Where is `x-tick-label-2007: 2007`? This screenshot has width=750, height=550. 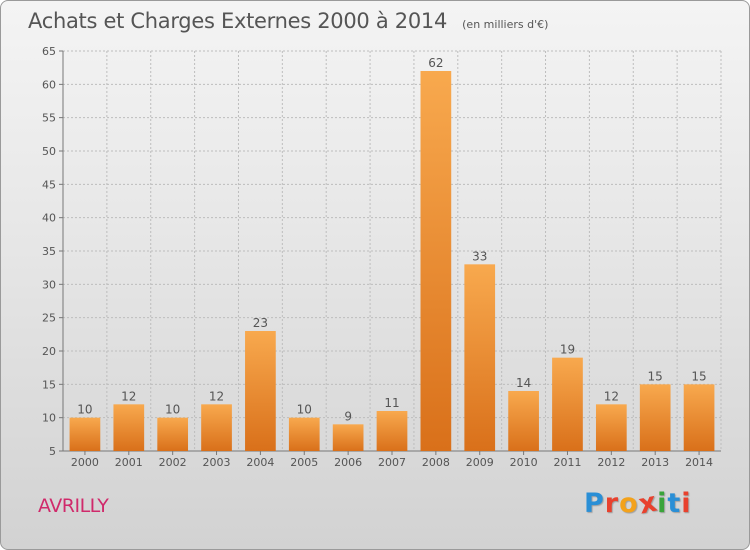 x-tick-label-2007: 2007 is located at coordinates (392, 462).